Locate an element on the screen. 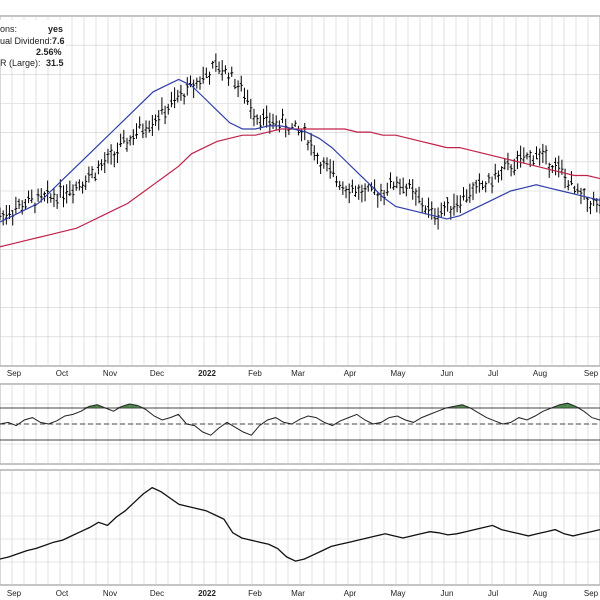 The image size is (600, 600). x-tick-label: 2022 is located at coordinates (207, 373).